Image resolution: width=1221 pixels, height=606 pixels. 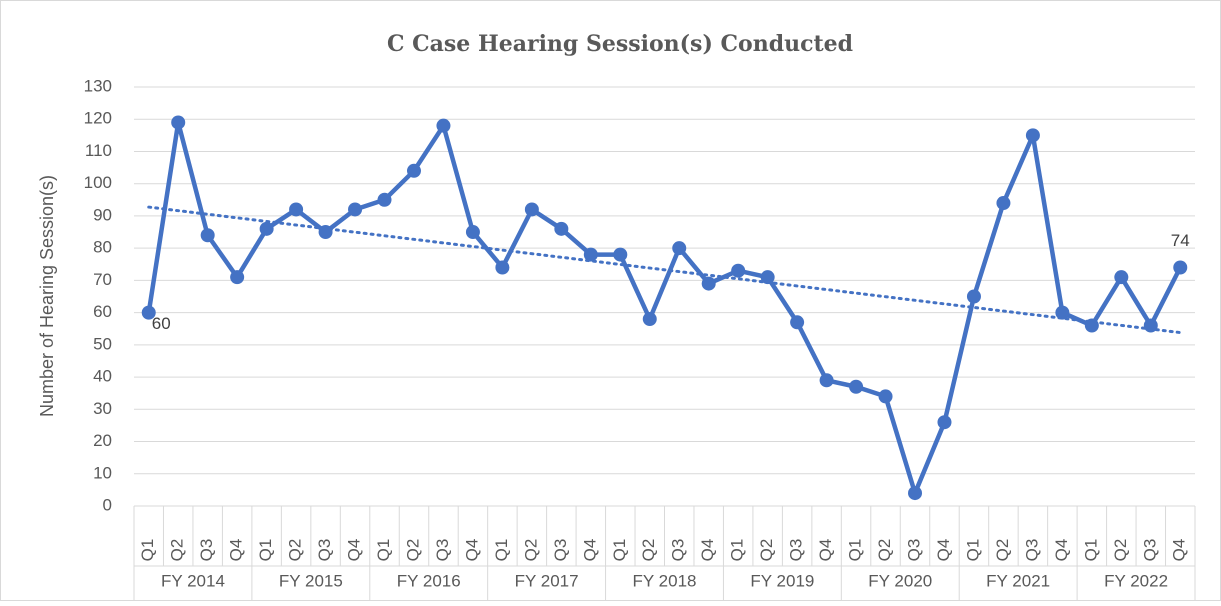 What do you see at coordinates (311, 580) in the screenshot?
I see `group-label: FY 2015` at bounding box center [311, 580].